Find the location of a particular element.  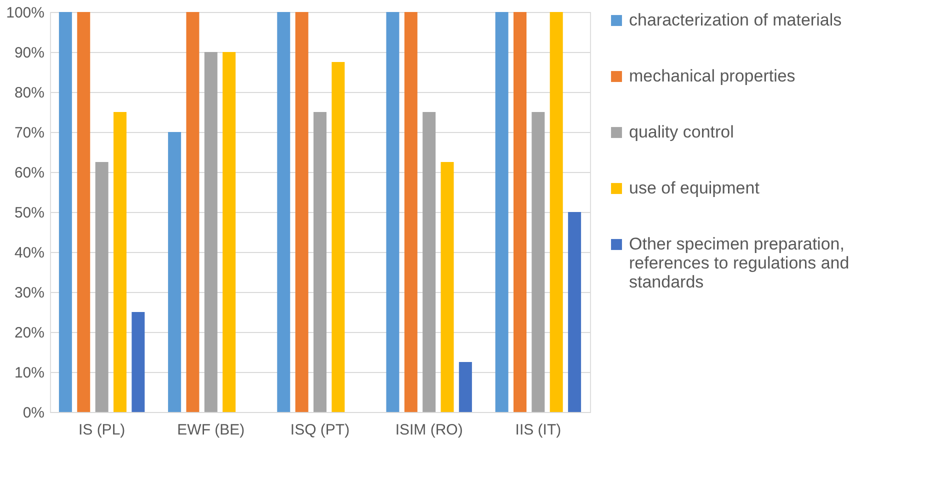

x-tick-label: ISIM (RO) is located at coordinates (429, 430).